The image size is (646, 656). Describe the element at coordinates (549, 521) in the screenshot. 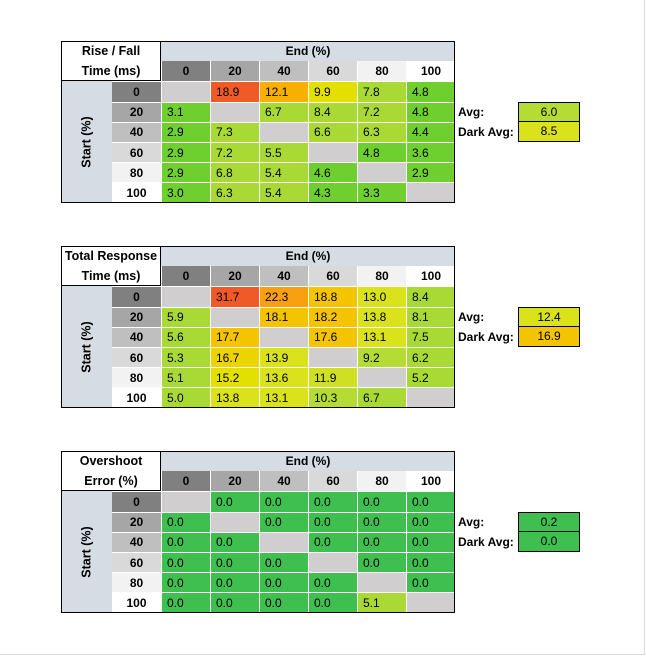

I see `avg-value: 0.2` at that location.